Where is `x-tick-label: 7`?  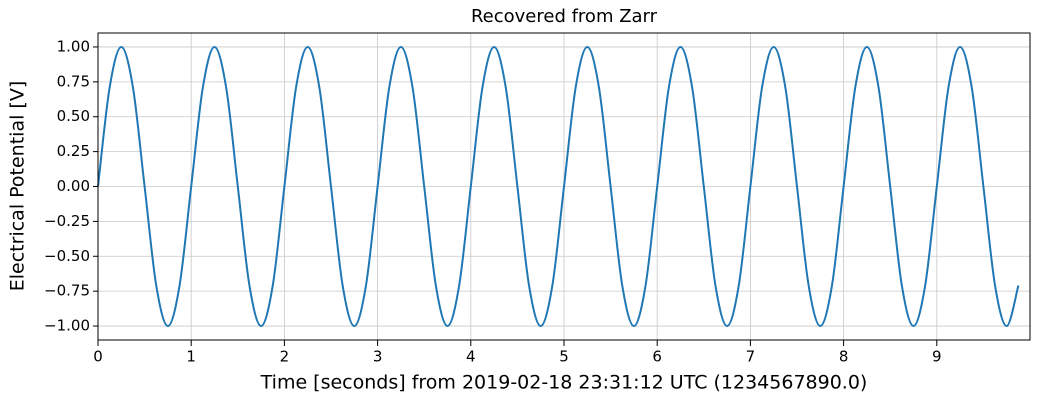
x-tick-label: 7 is located at coordinates (751, 357).